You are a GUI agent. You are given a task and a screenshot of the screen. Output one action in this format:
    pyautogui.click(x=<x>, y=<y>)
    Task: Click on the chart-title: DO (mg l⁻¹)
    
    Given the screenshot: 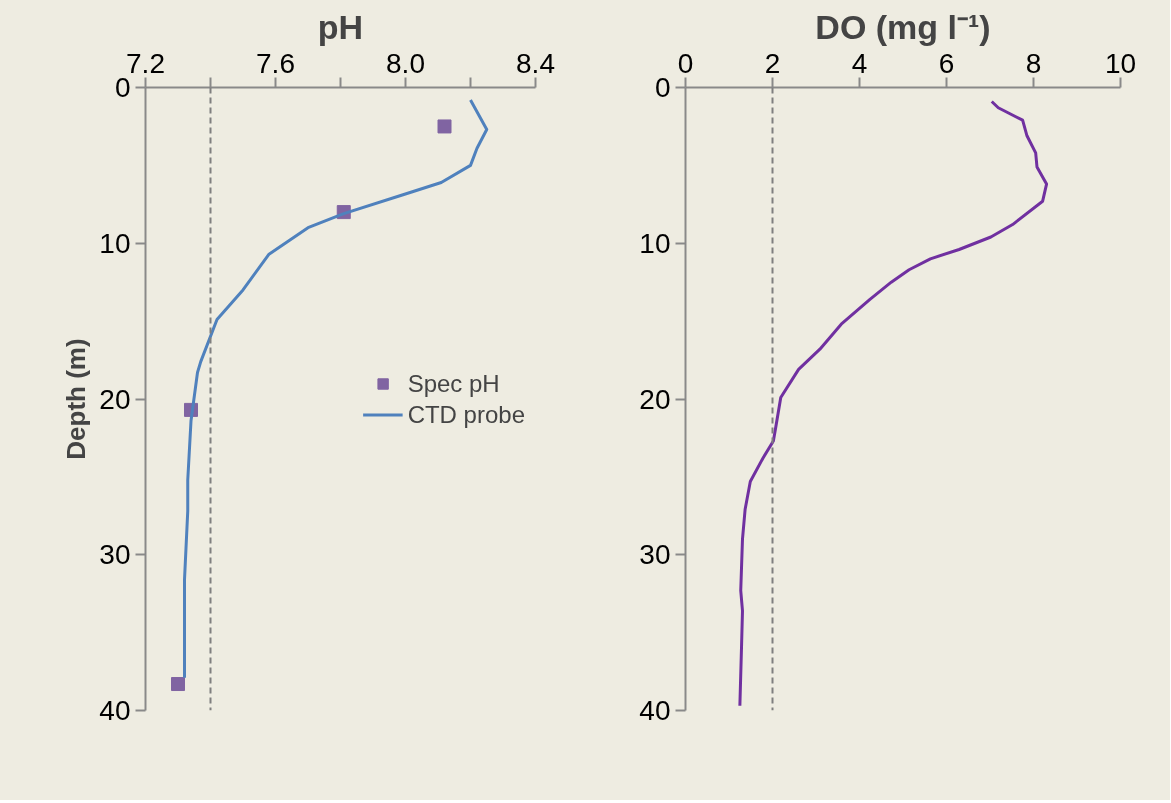 What is the action you would take?
    pyautogui.click(x=903, y=26)
    